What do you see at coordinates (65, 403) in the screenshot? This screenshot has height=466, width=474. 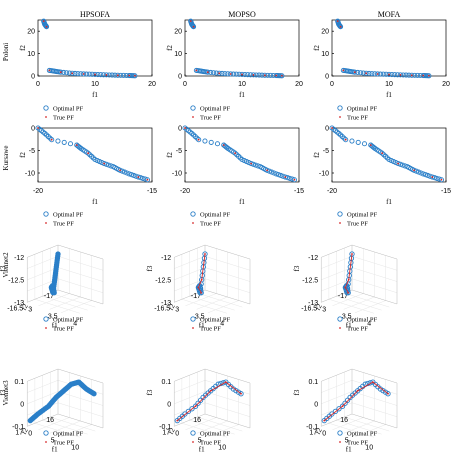 I see `axes-3d` at bounding box center [65, 403].